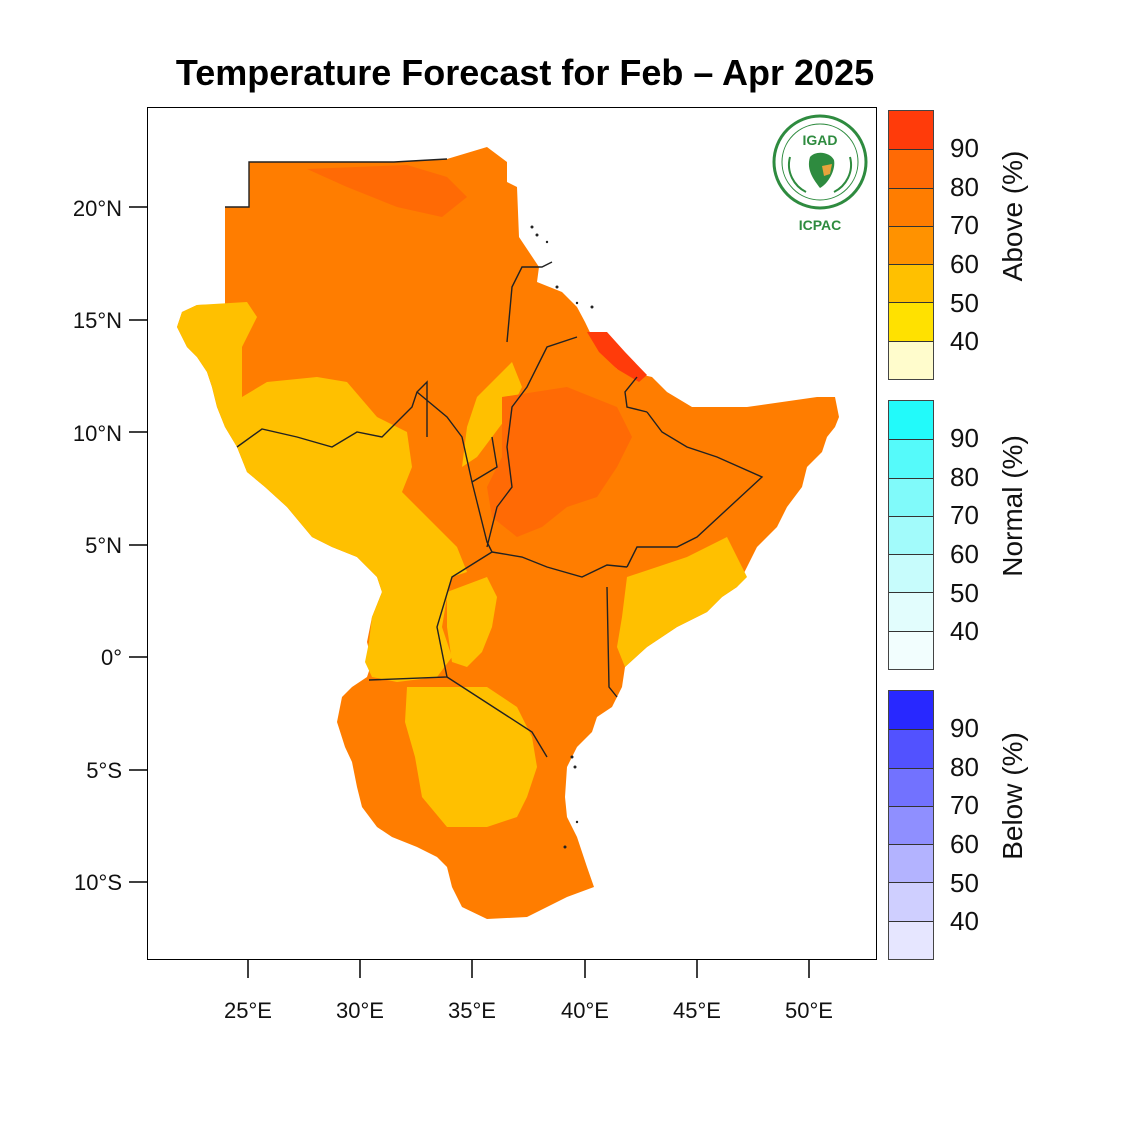  I want to click on above-tick-90: 90, so click(964, 148).